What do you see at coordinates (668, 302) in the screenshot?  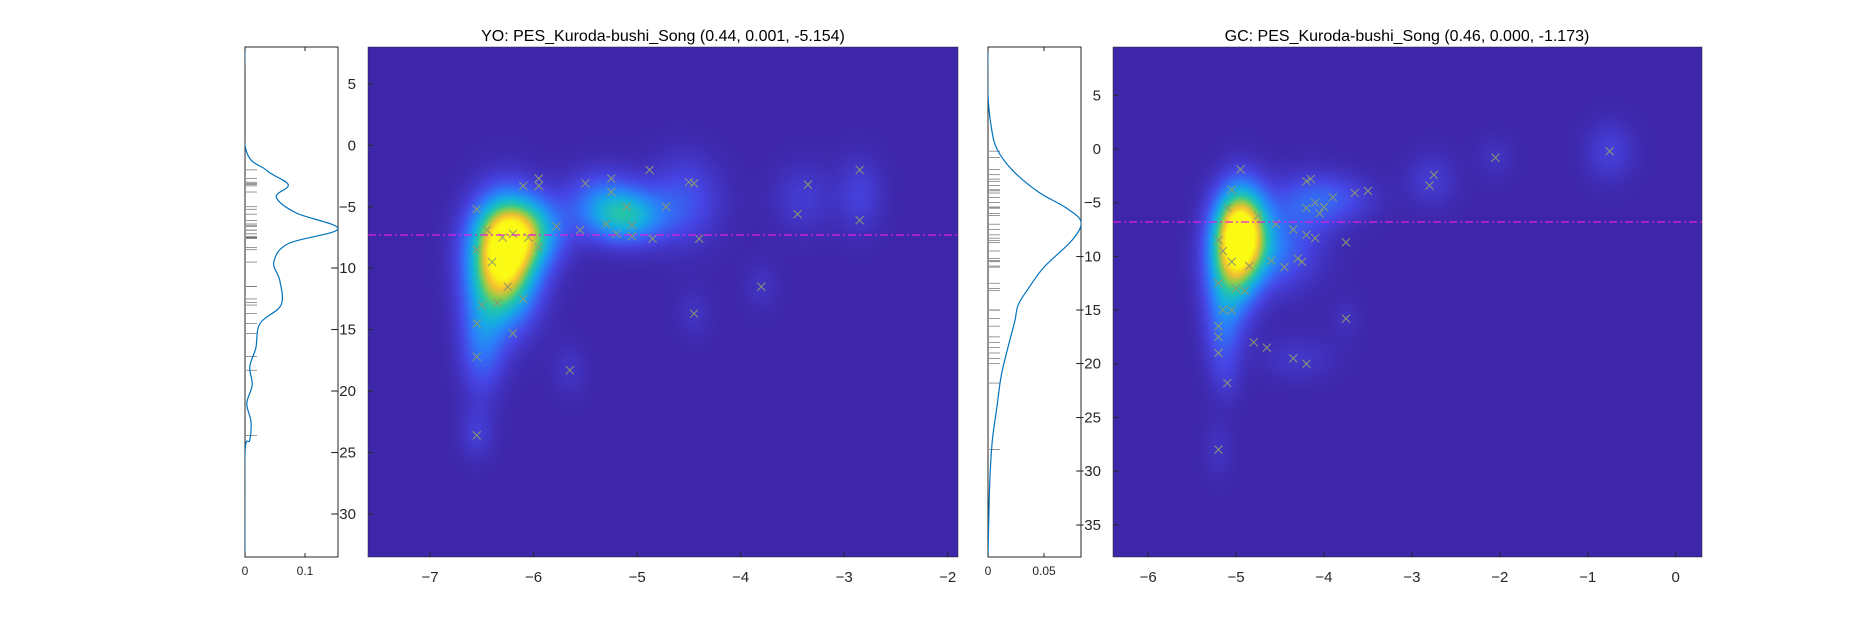 I see `scatter-points-yo` at bounding box center [668, 302].